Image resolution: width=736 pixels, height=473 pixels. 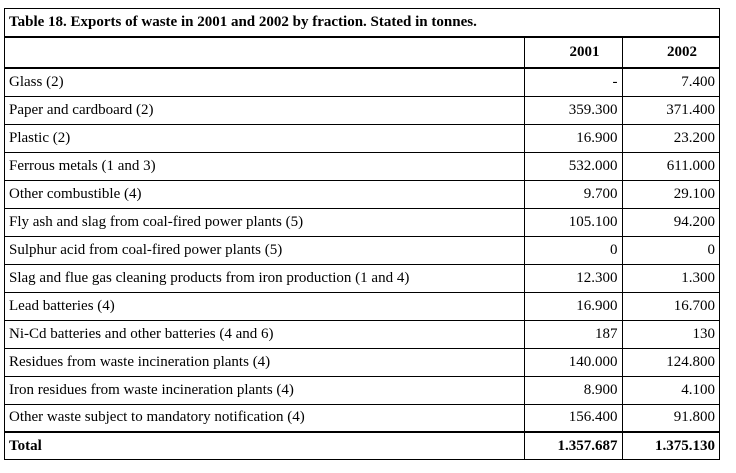 I want to click on header-2001: 2001, so click(x=573, y=53).